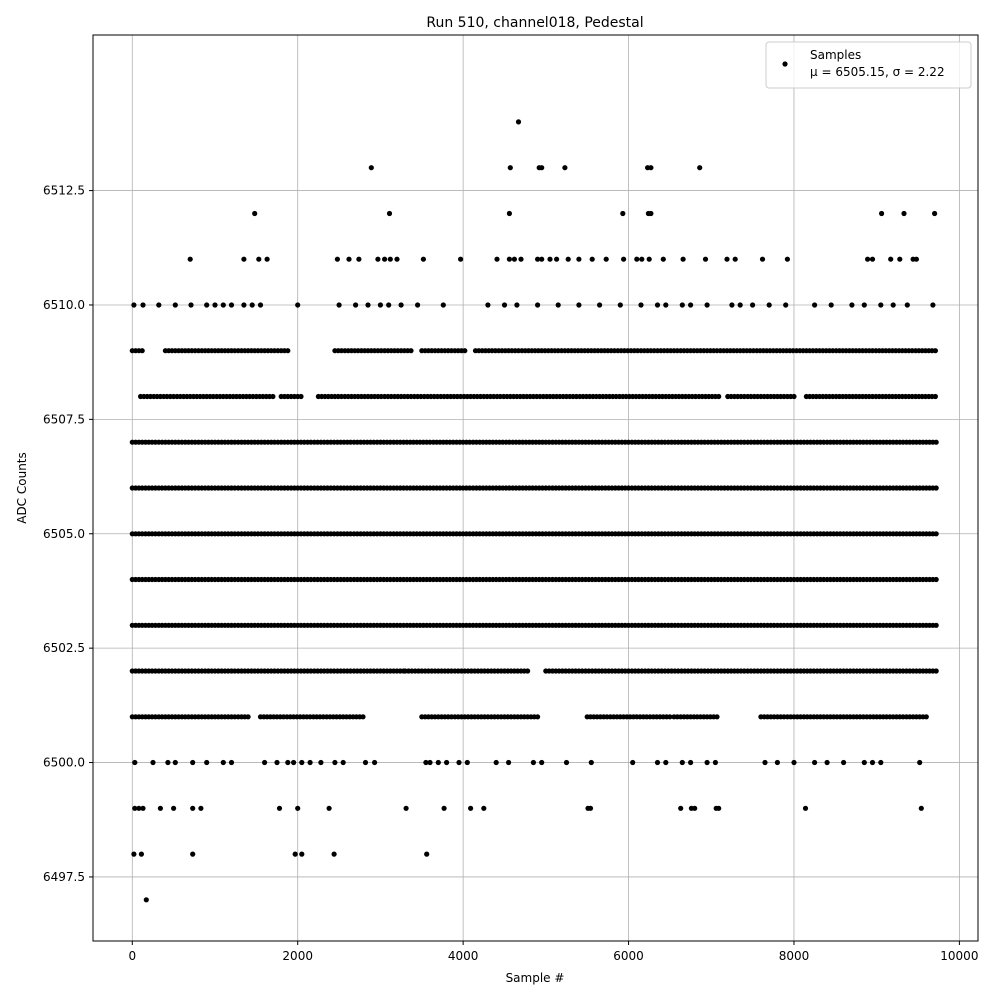  I want to click on x-tick-label: 6000, so click(628, 956).